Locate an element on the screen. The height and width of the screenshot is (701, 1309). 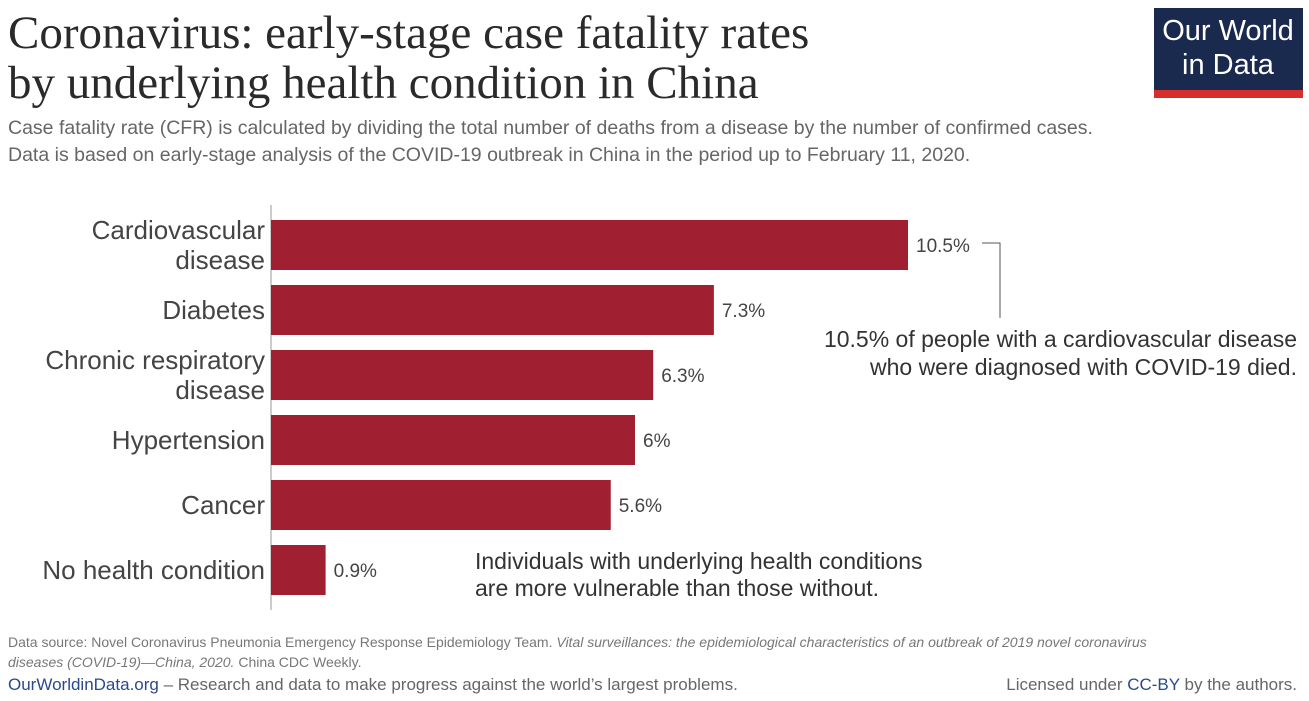
logo-bar is located at coordinates (1228, 94).